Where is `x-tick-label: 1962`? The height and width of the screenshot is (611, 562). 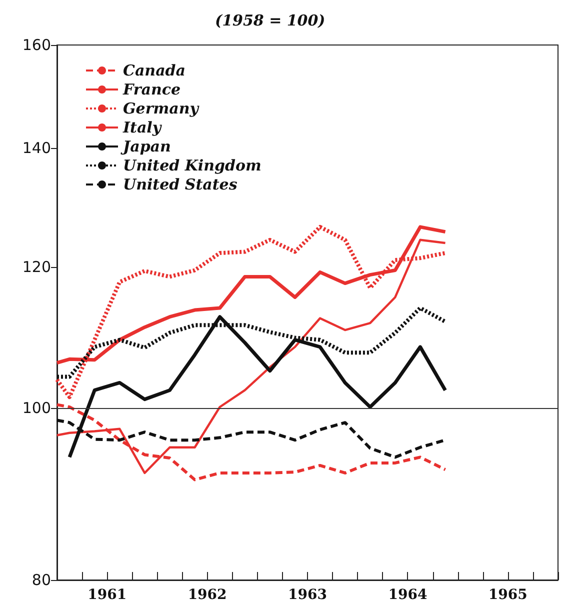
x-tick-label: 1962 is located at coordinates (207, 595).